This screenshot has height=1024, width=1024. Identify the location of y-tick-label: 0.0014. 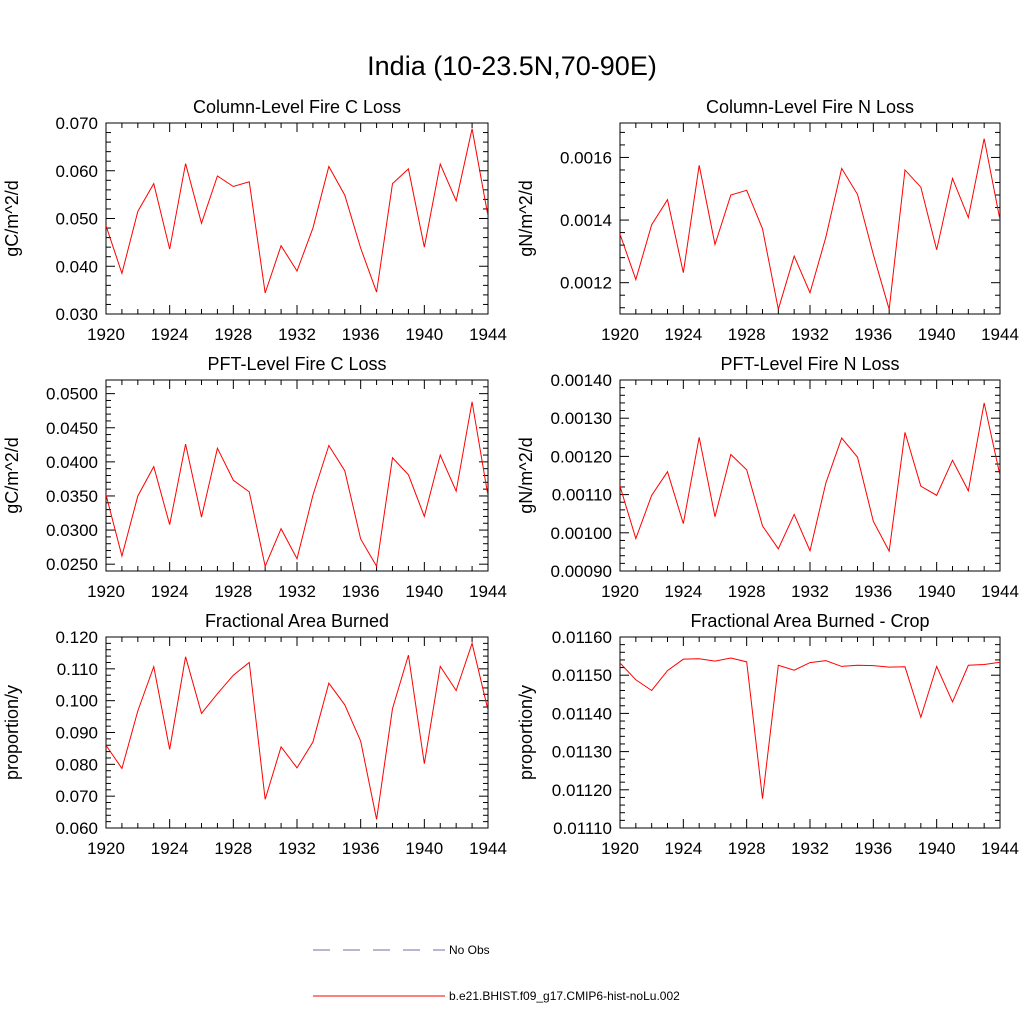
(586, 220).